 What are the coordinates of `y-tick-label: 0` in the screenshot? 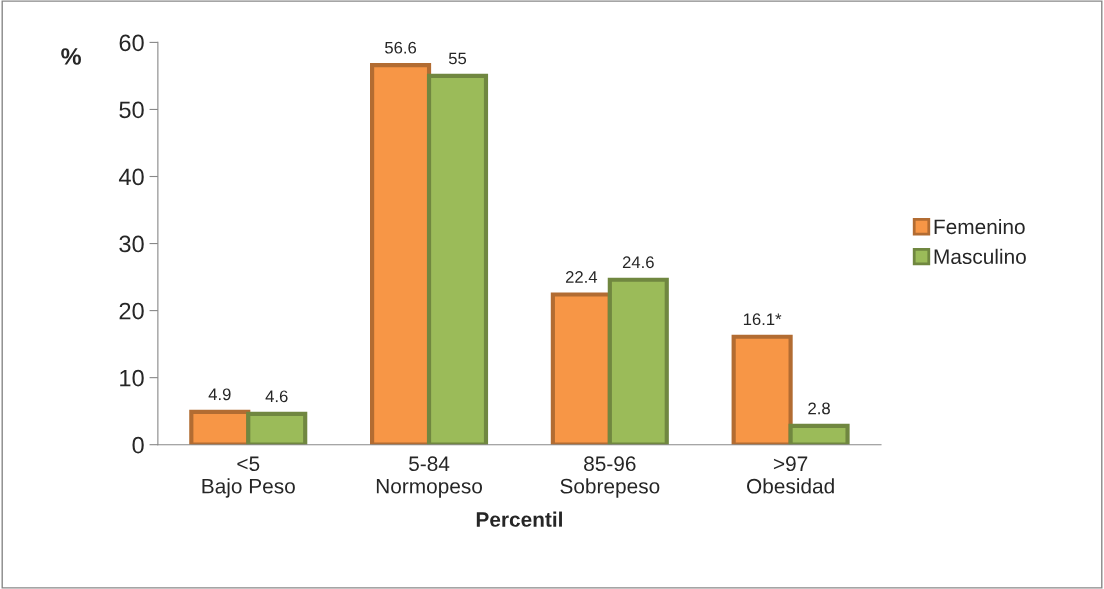 It's located at (138, 445).